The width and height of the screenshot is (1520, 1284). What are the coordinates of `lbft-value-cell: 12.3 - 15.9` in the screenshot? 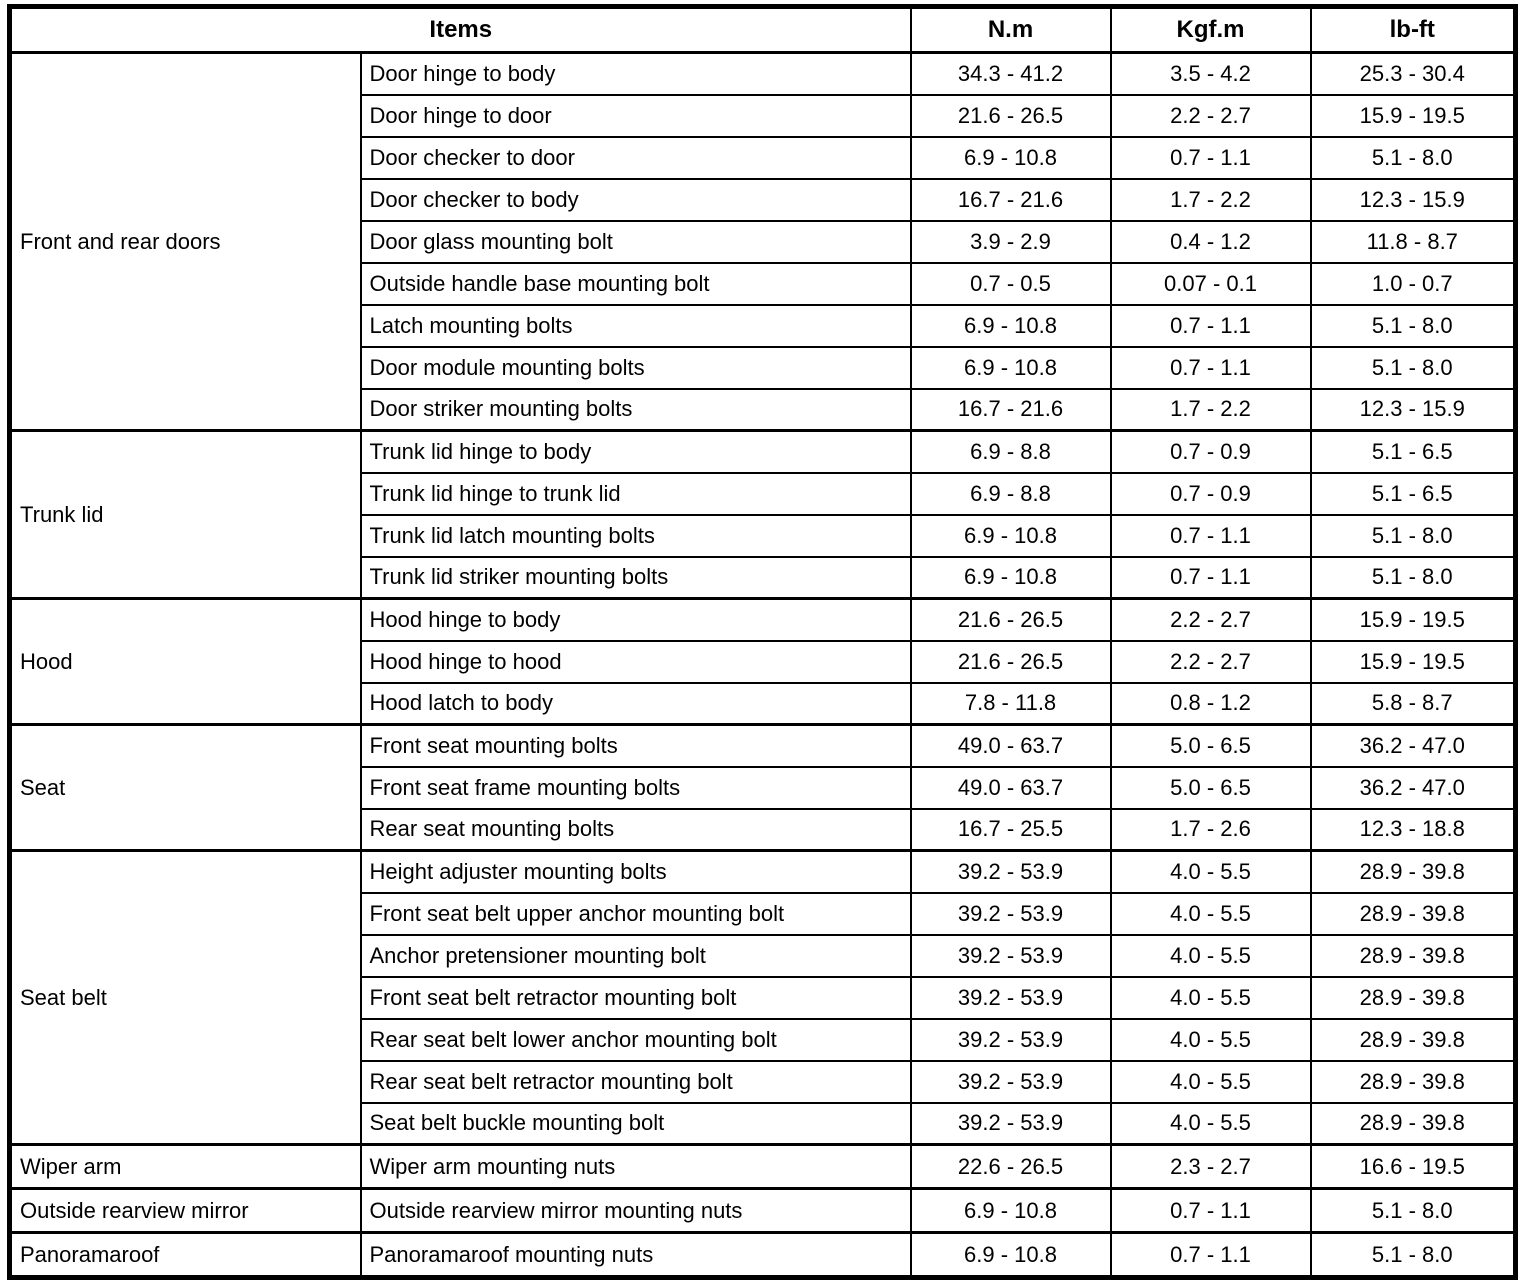 It's located at (1413, 199).